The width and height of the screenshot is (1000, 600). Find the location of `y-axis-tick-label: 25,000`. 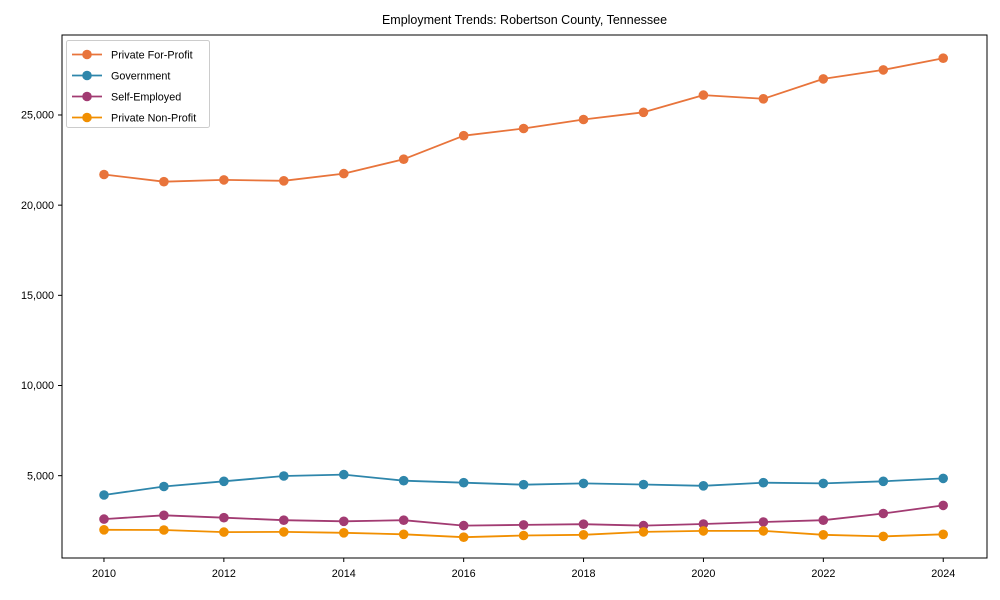

y-axis-tick-label: 25,000 is located at coordinates (37, 116).